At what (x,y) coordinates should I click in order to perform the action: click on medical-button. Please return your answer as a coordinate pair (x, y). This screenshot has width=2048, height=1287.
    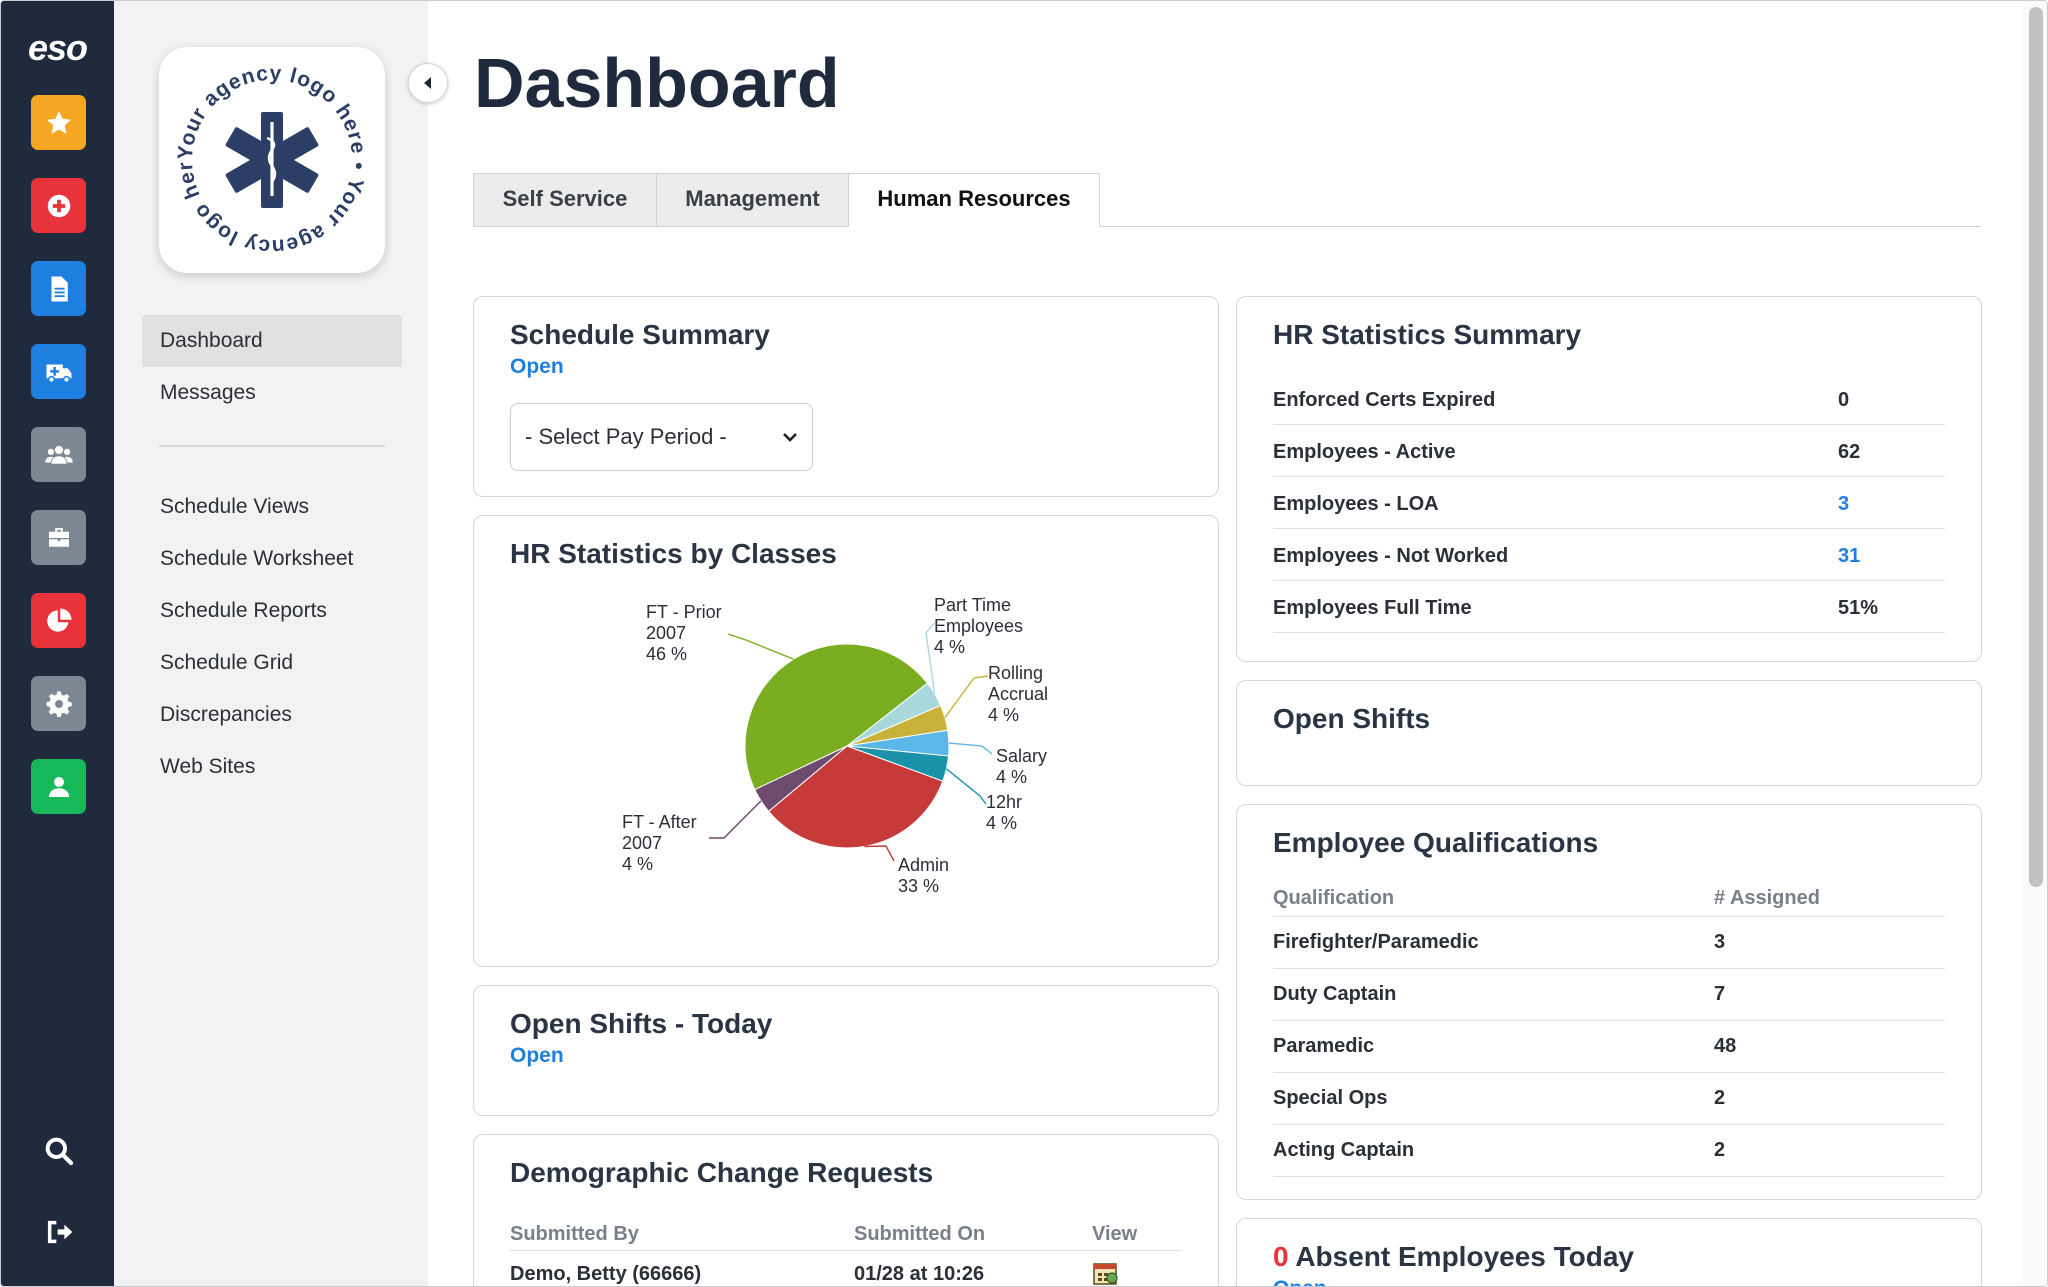
    Looking at the image, I should click on (58, 205).